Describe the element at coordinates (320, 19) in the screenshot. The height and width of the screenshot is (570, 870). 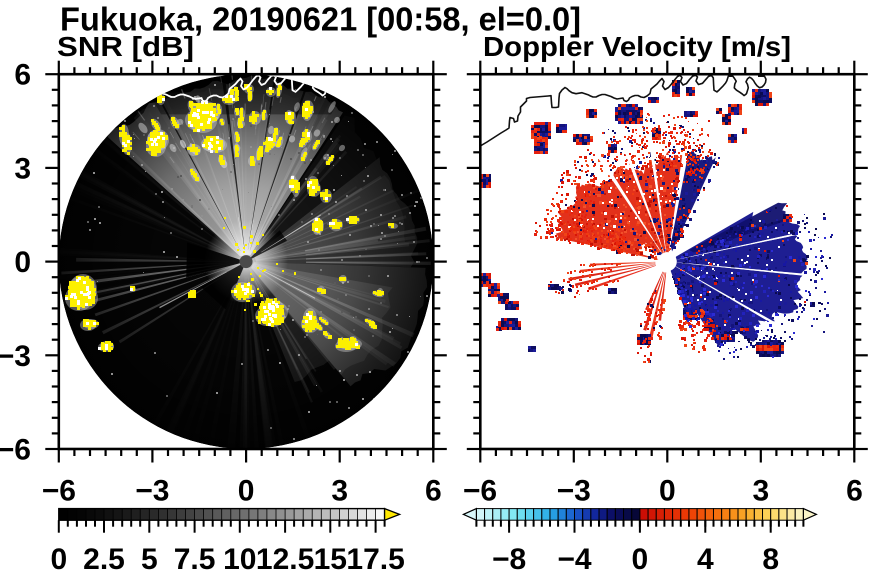
I see `svg-text:Fukuoka, 20190621 [00:58, el=0: Fukuoka, 20190621 [00:58, el=0.0]` at that location.